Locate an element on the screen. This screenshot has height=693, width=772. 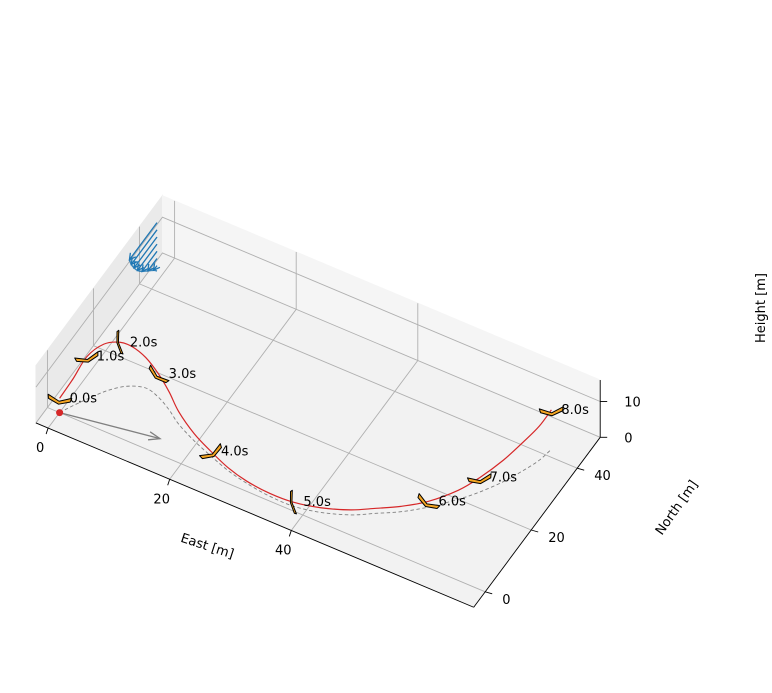
heading-arrow is located at coordinates (110, 425).